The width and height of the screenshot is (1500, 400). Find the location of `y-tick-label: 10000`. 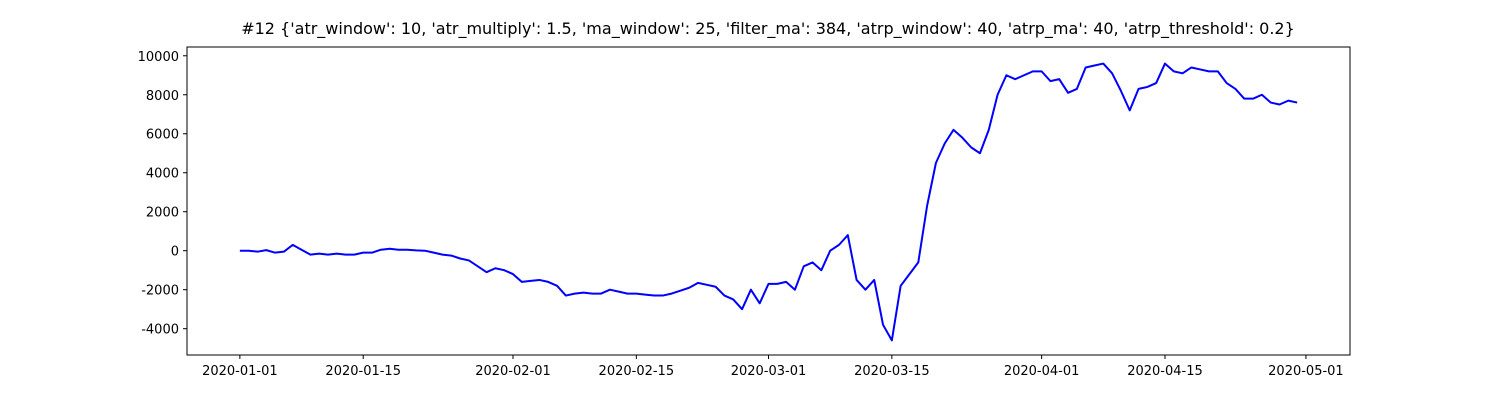

y-tick-label: 10000 is located at coordinates (158, 57).